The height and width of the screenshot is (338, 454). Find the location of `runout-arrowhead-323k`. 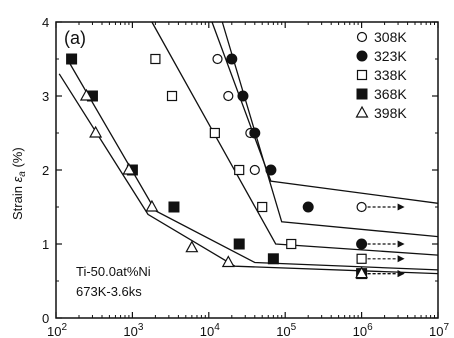

runout-arrowhead-323k is located at coordinates (401, 244).